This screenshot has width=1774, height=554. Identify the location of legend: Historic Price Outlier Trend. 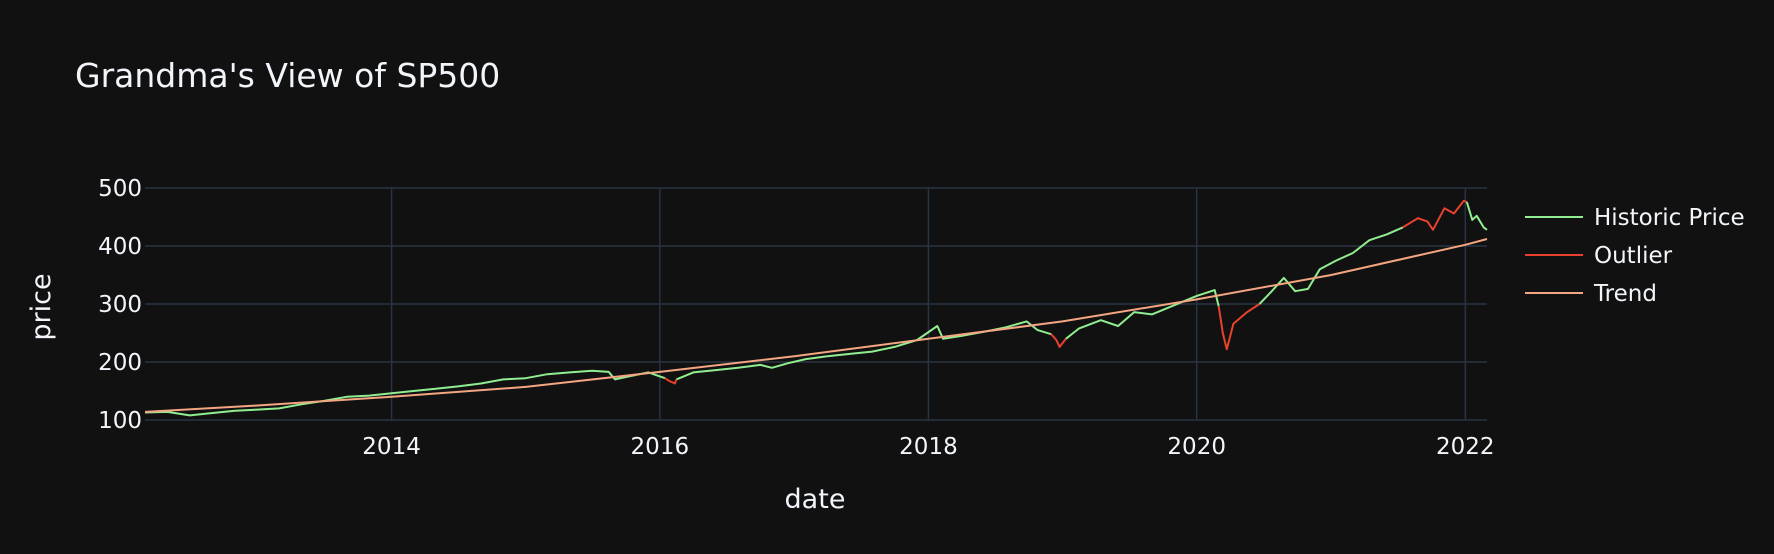
(1635, 256).